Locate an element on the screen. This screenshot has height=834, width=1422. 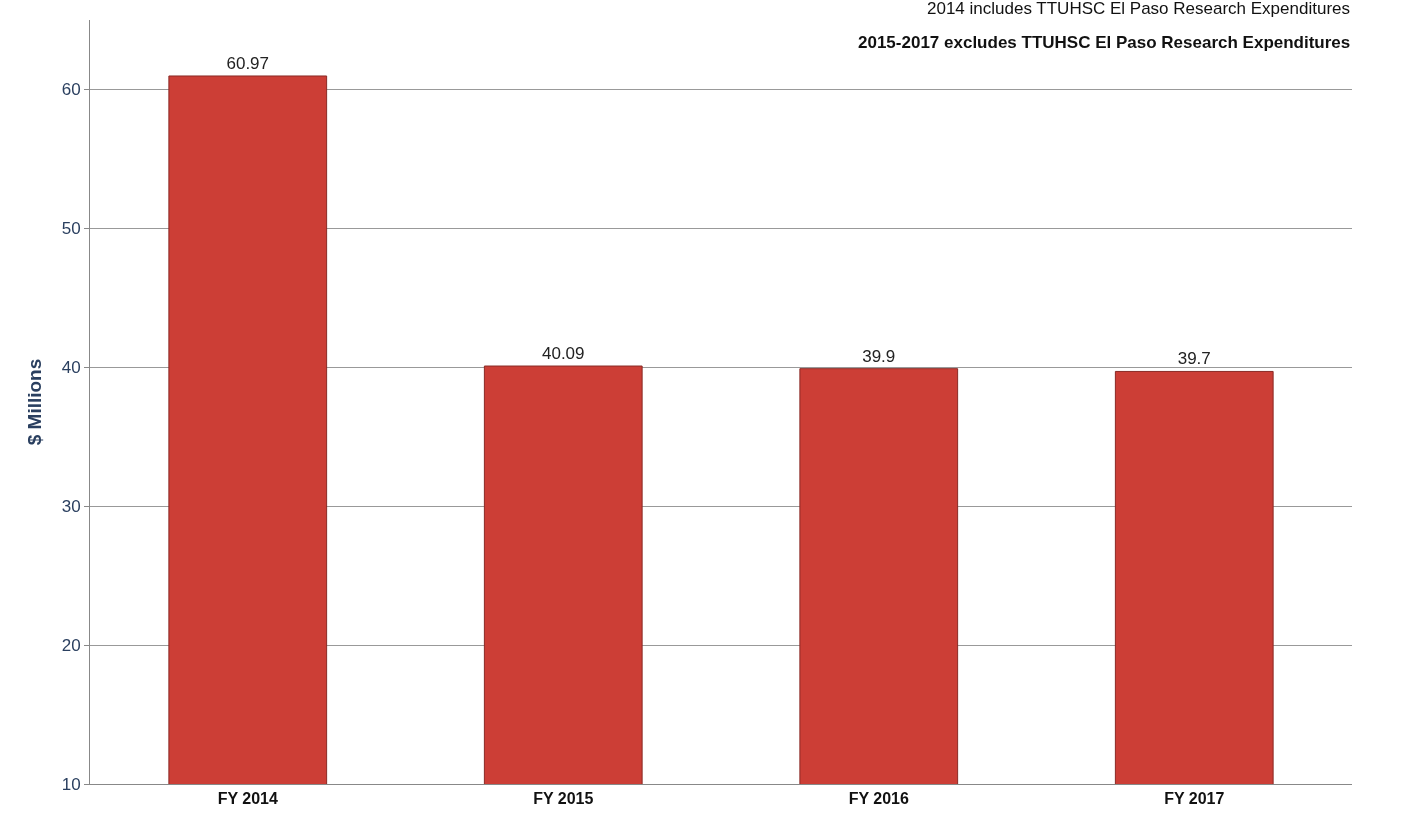
y-axis-title: $ Millions is located at coordinates (34, 402).